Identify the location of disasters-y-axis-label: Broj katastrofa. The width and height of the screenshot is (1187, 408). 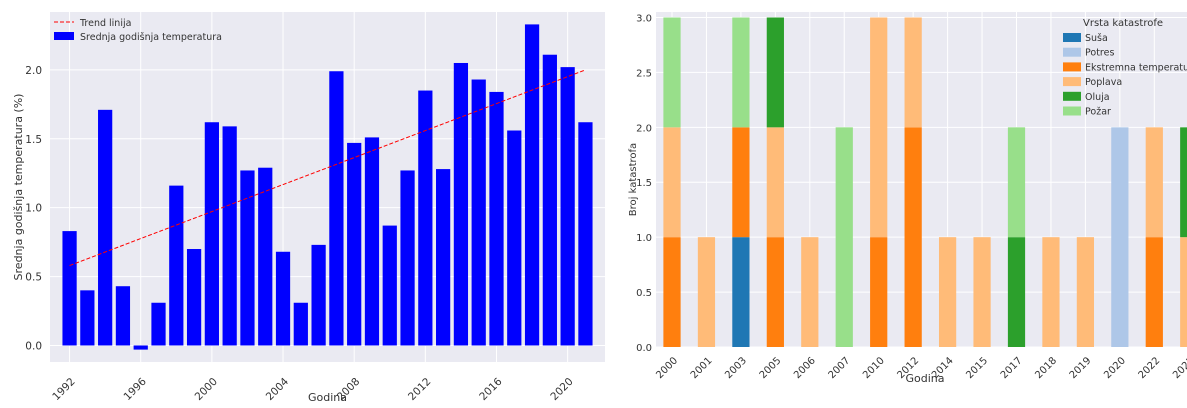
(633, 179).